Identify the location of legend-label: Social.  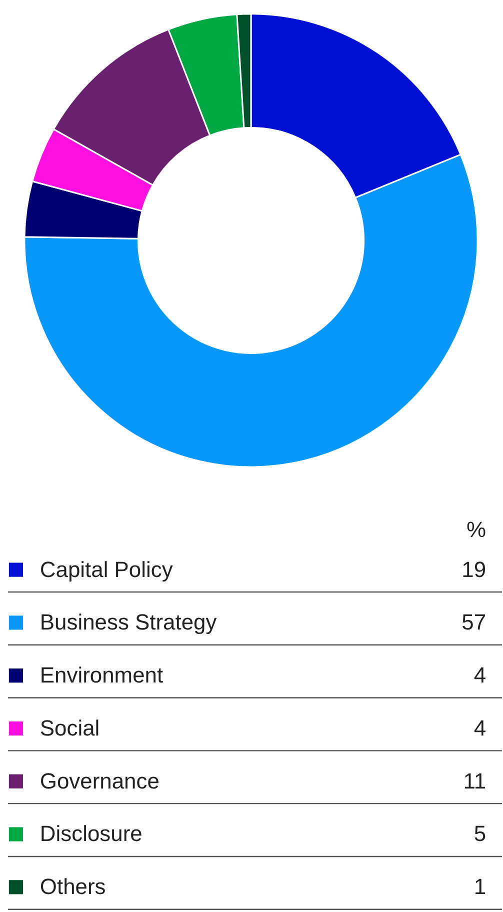
(70, 727).